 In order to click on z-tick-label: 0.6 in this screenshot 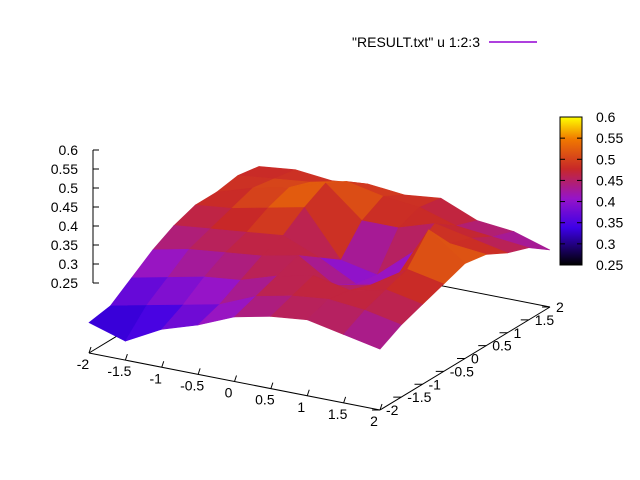, I will do `click(69, 150)`.